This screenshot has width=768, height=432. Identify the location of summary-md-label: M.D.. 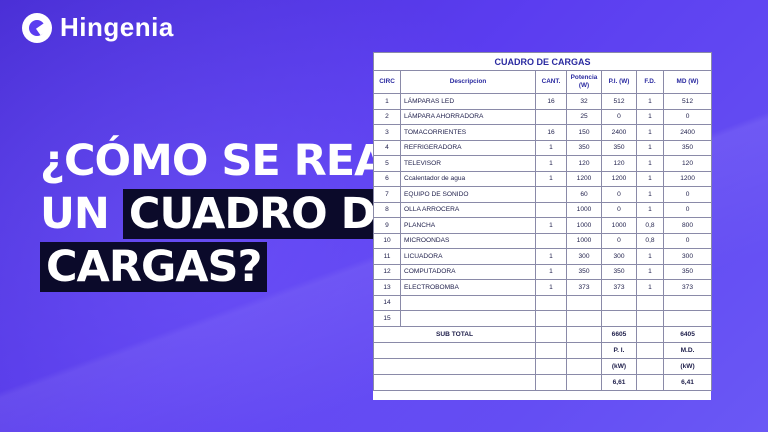
(687, 350).